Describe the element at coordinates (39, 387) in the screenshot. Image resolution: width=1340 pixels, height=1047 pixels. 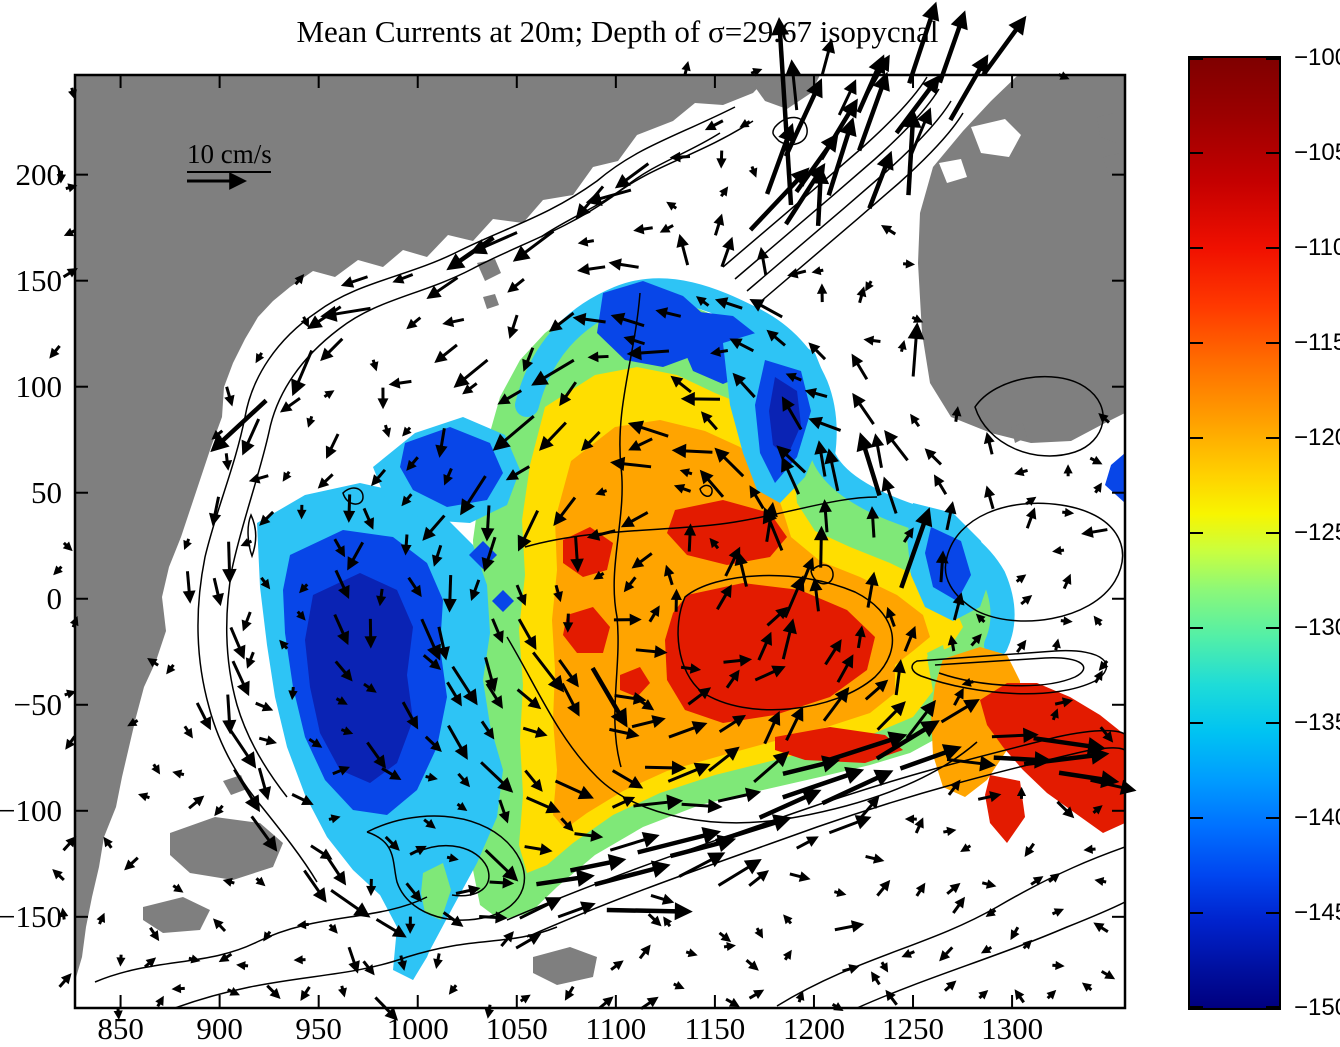
I see `y-tick-label: 100` at that location.